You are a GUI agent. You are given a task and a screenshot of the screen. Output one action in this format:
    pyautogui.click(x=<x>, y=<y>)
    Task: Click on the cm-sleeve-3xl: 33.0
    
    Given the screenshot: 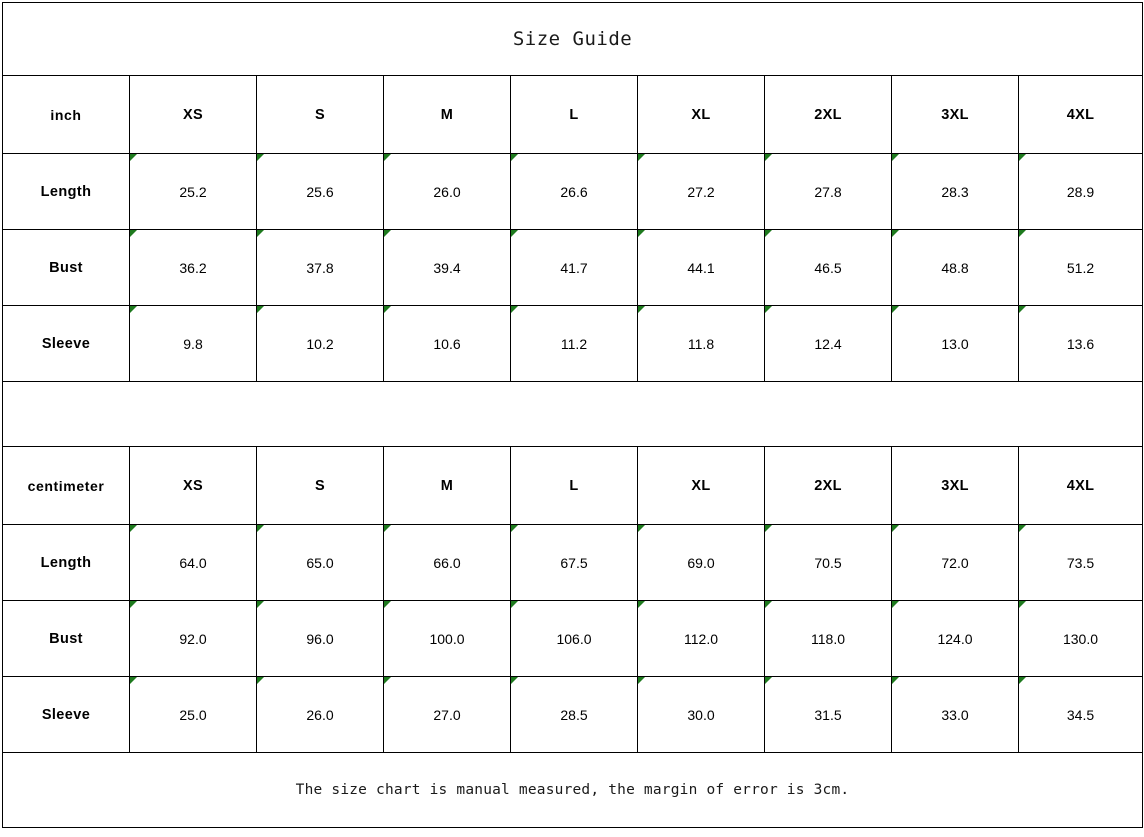 What is the action you would take?
    pyautogui.click(x=955, y=714)
    